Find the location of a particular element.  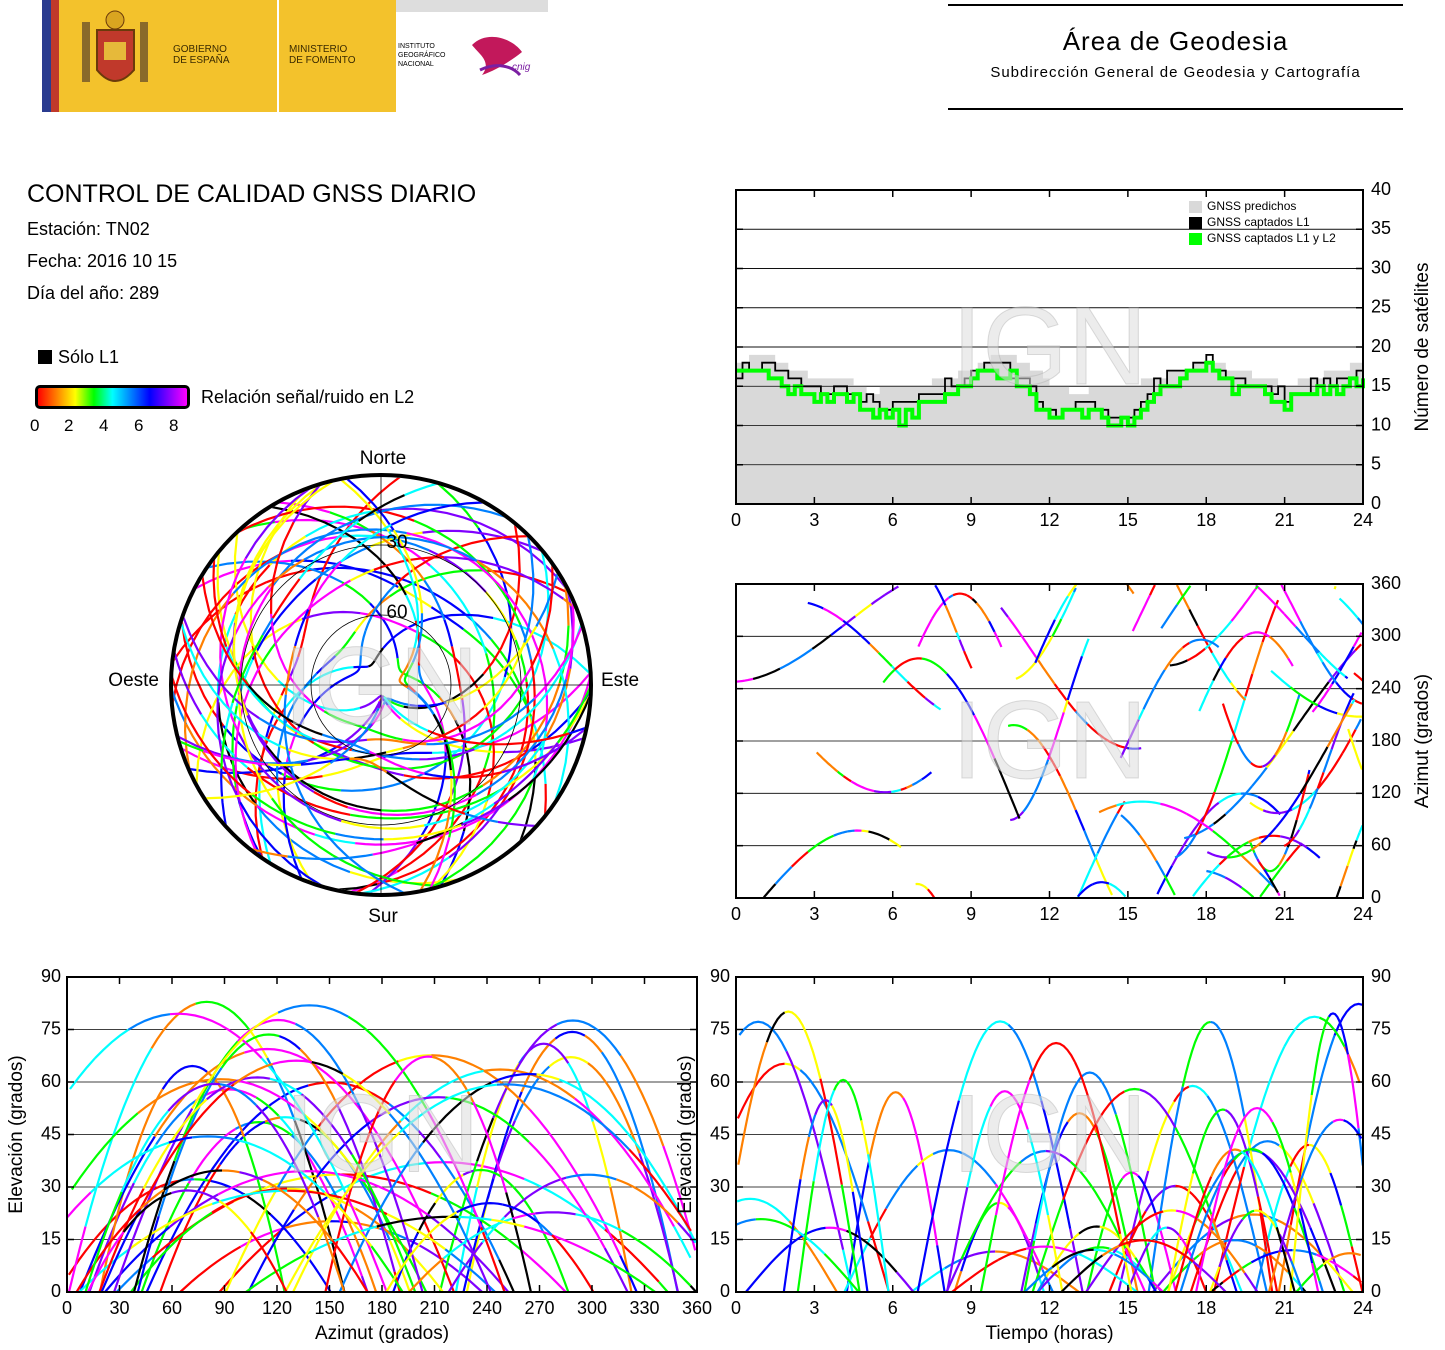

y-tick-label: 300 is located at coordinates (1386, 635).